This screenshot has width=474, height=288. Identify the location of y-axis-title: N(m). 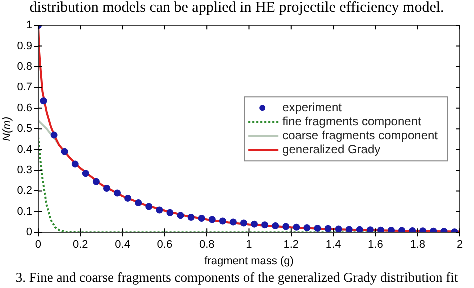
(8, 129).